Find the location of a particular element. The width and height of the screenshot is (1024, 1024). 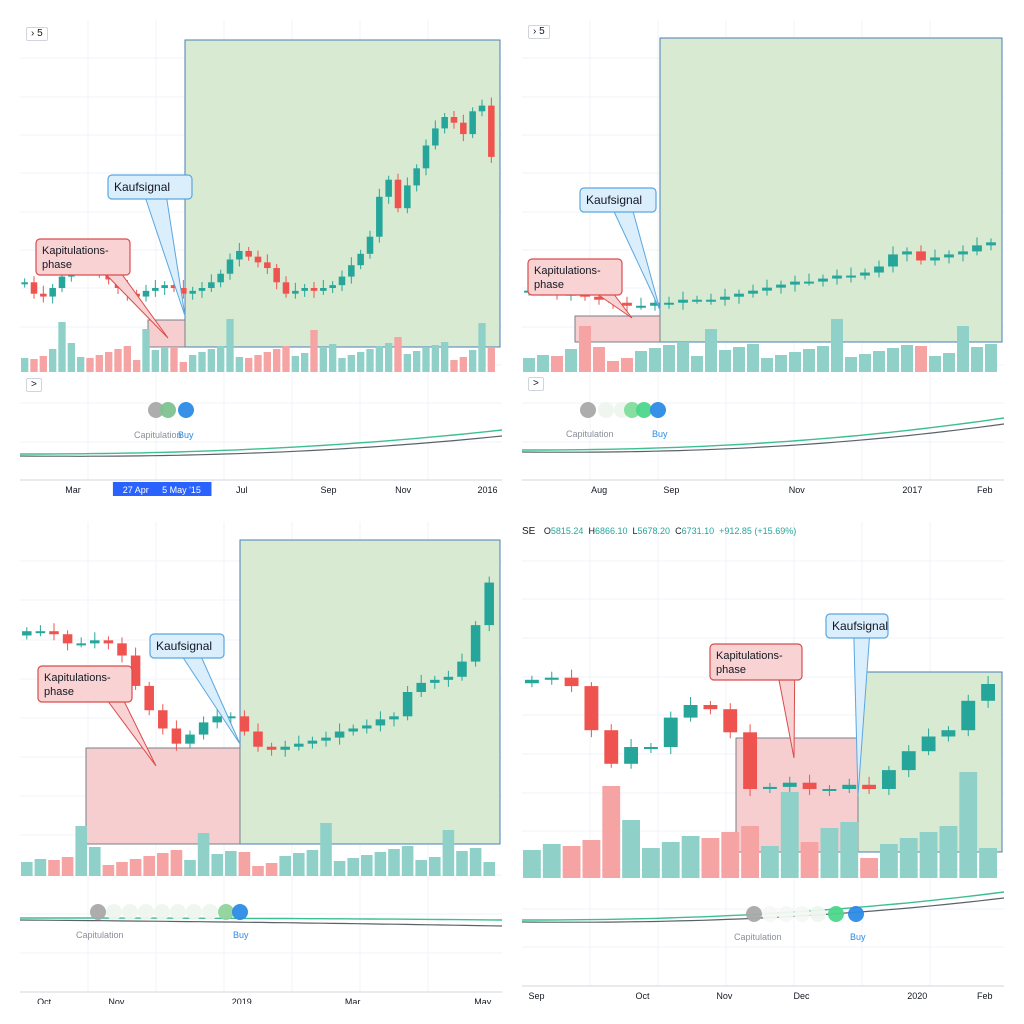

x-tick-label: Nov is located at coordinates (797, 490).